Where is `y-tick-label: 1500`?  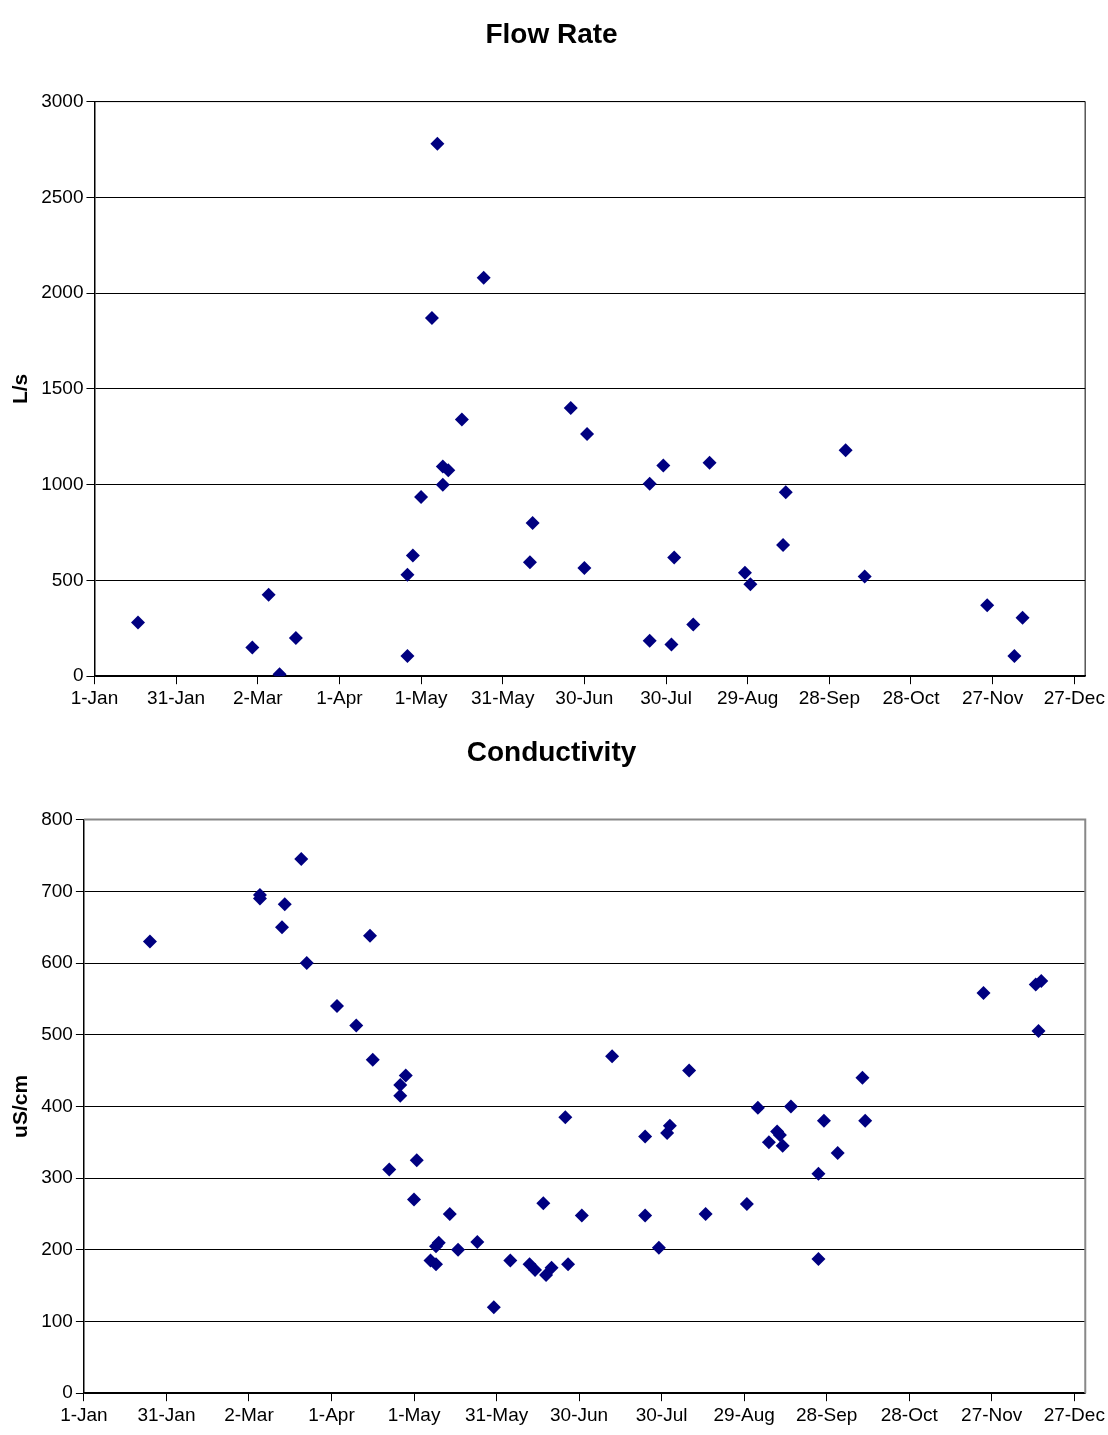
y-tick-label: 1500 is located at coordinates (62, 388).